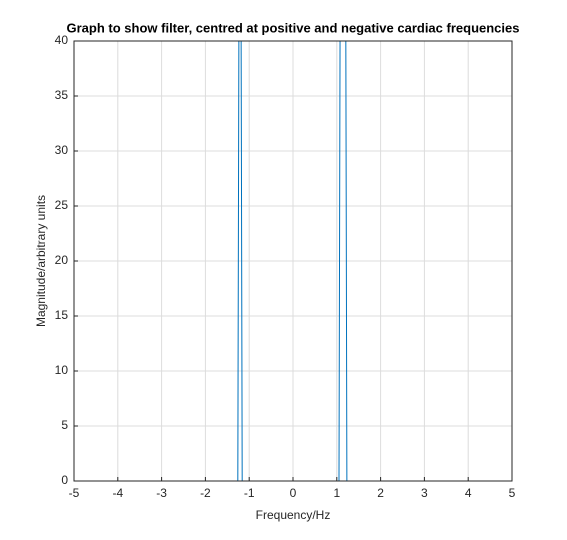  I want to click on x-tick-label: 5, so click(512, 493).